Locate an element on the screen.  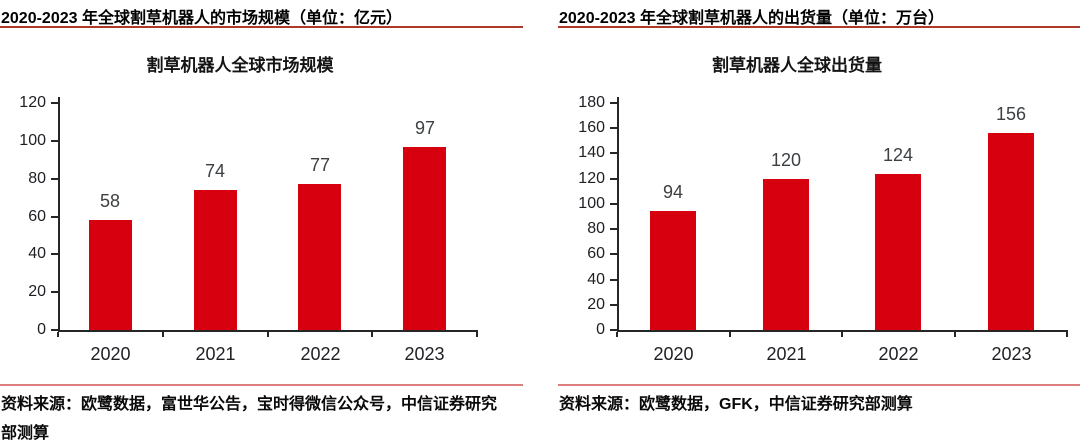
bar-value-label: 156 is located at coordinates (1011, 114).